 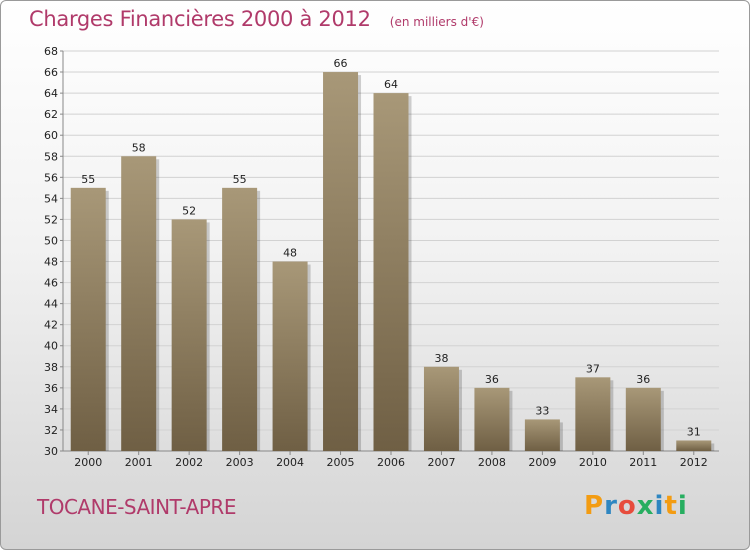 I want to click on y-tick-label: 62, so click(x=51, y=114).